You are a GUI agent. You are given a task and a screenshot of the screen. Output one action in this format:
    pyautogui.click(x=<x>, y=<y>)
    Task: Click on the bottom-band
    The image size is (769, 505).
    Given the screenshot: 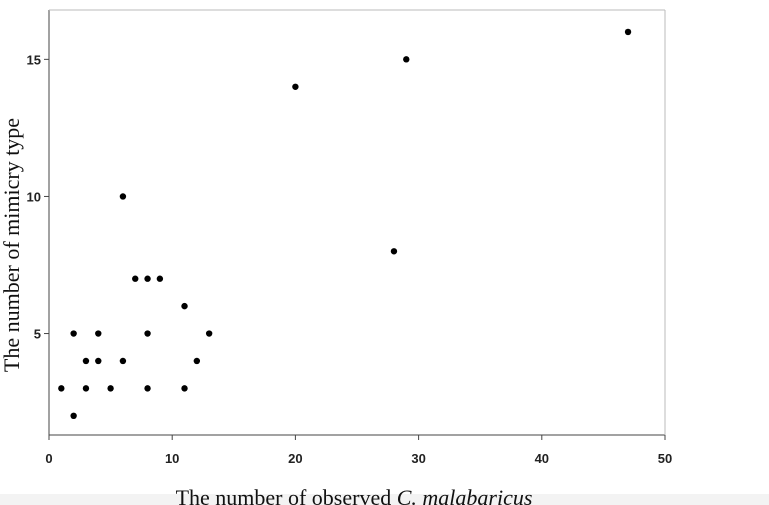 What is the action you would take?
    pyautogui.click(x=384, y=499)
    